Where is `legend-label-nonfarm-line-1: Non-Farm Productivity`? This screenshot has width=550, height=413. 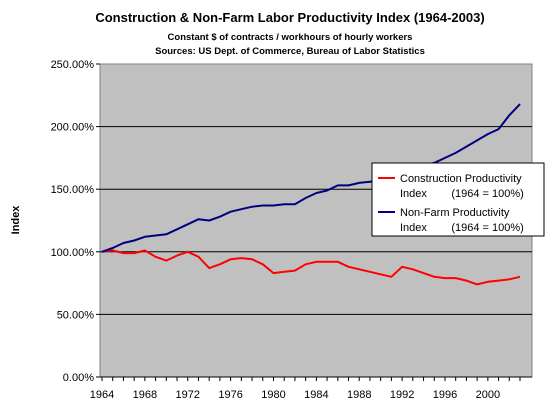
legend-label-nonfarm-line-1: Non-Farm Productivity is located at coordinates (455, 213).